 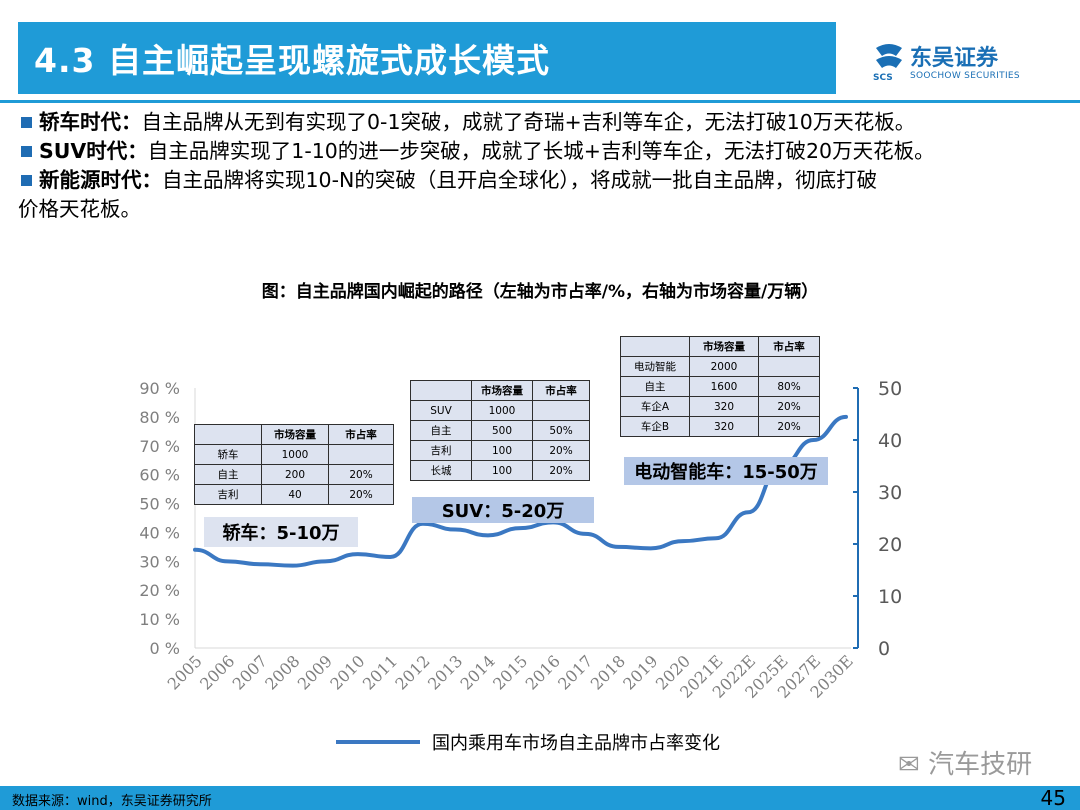 I want to click on x-tick-label: 2013, so click(x=445, y=672).